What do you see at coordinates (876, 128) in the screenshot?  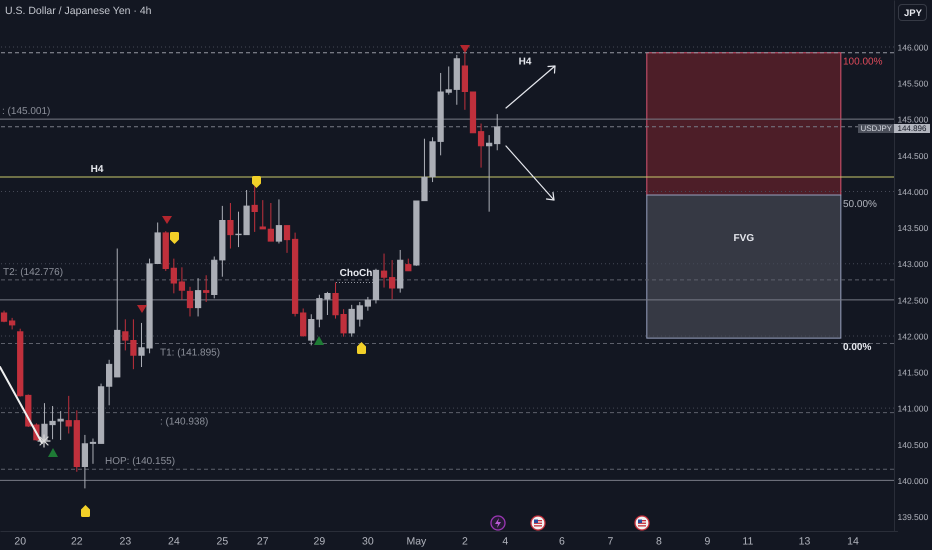 I see `ref-line-label: USDJPY` at bounding box center [876, 128].